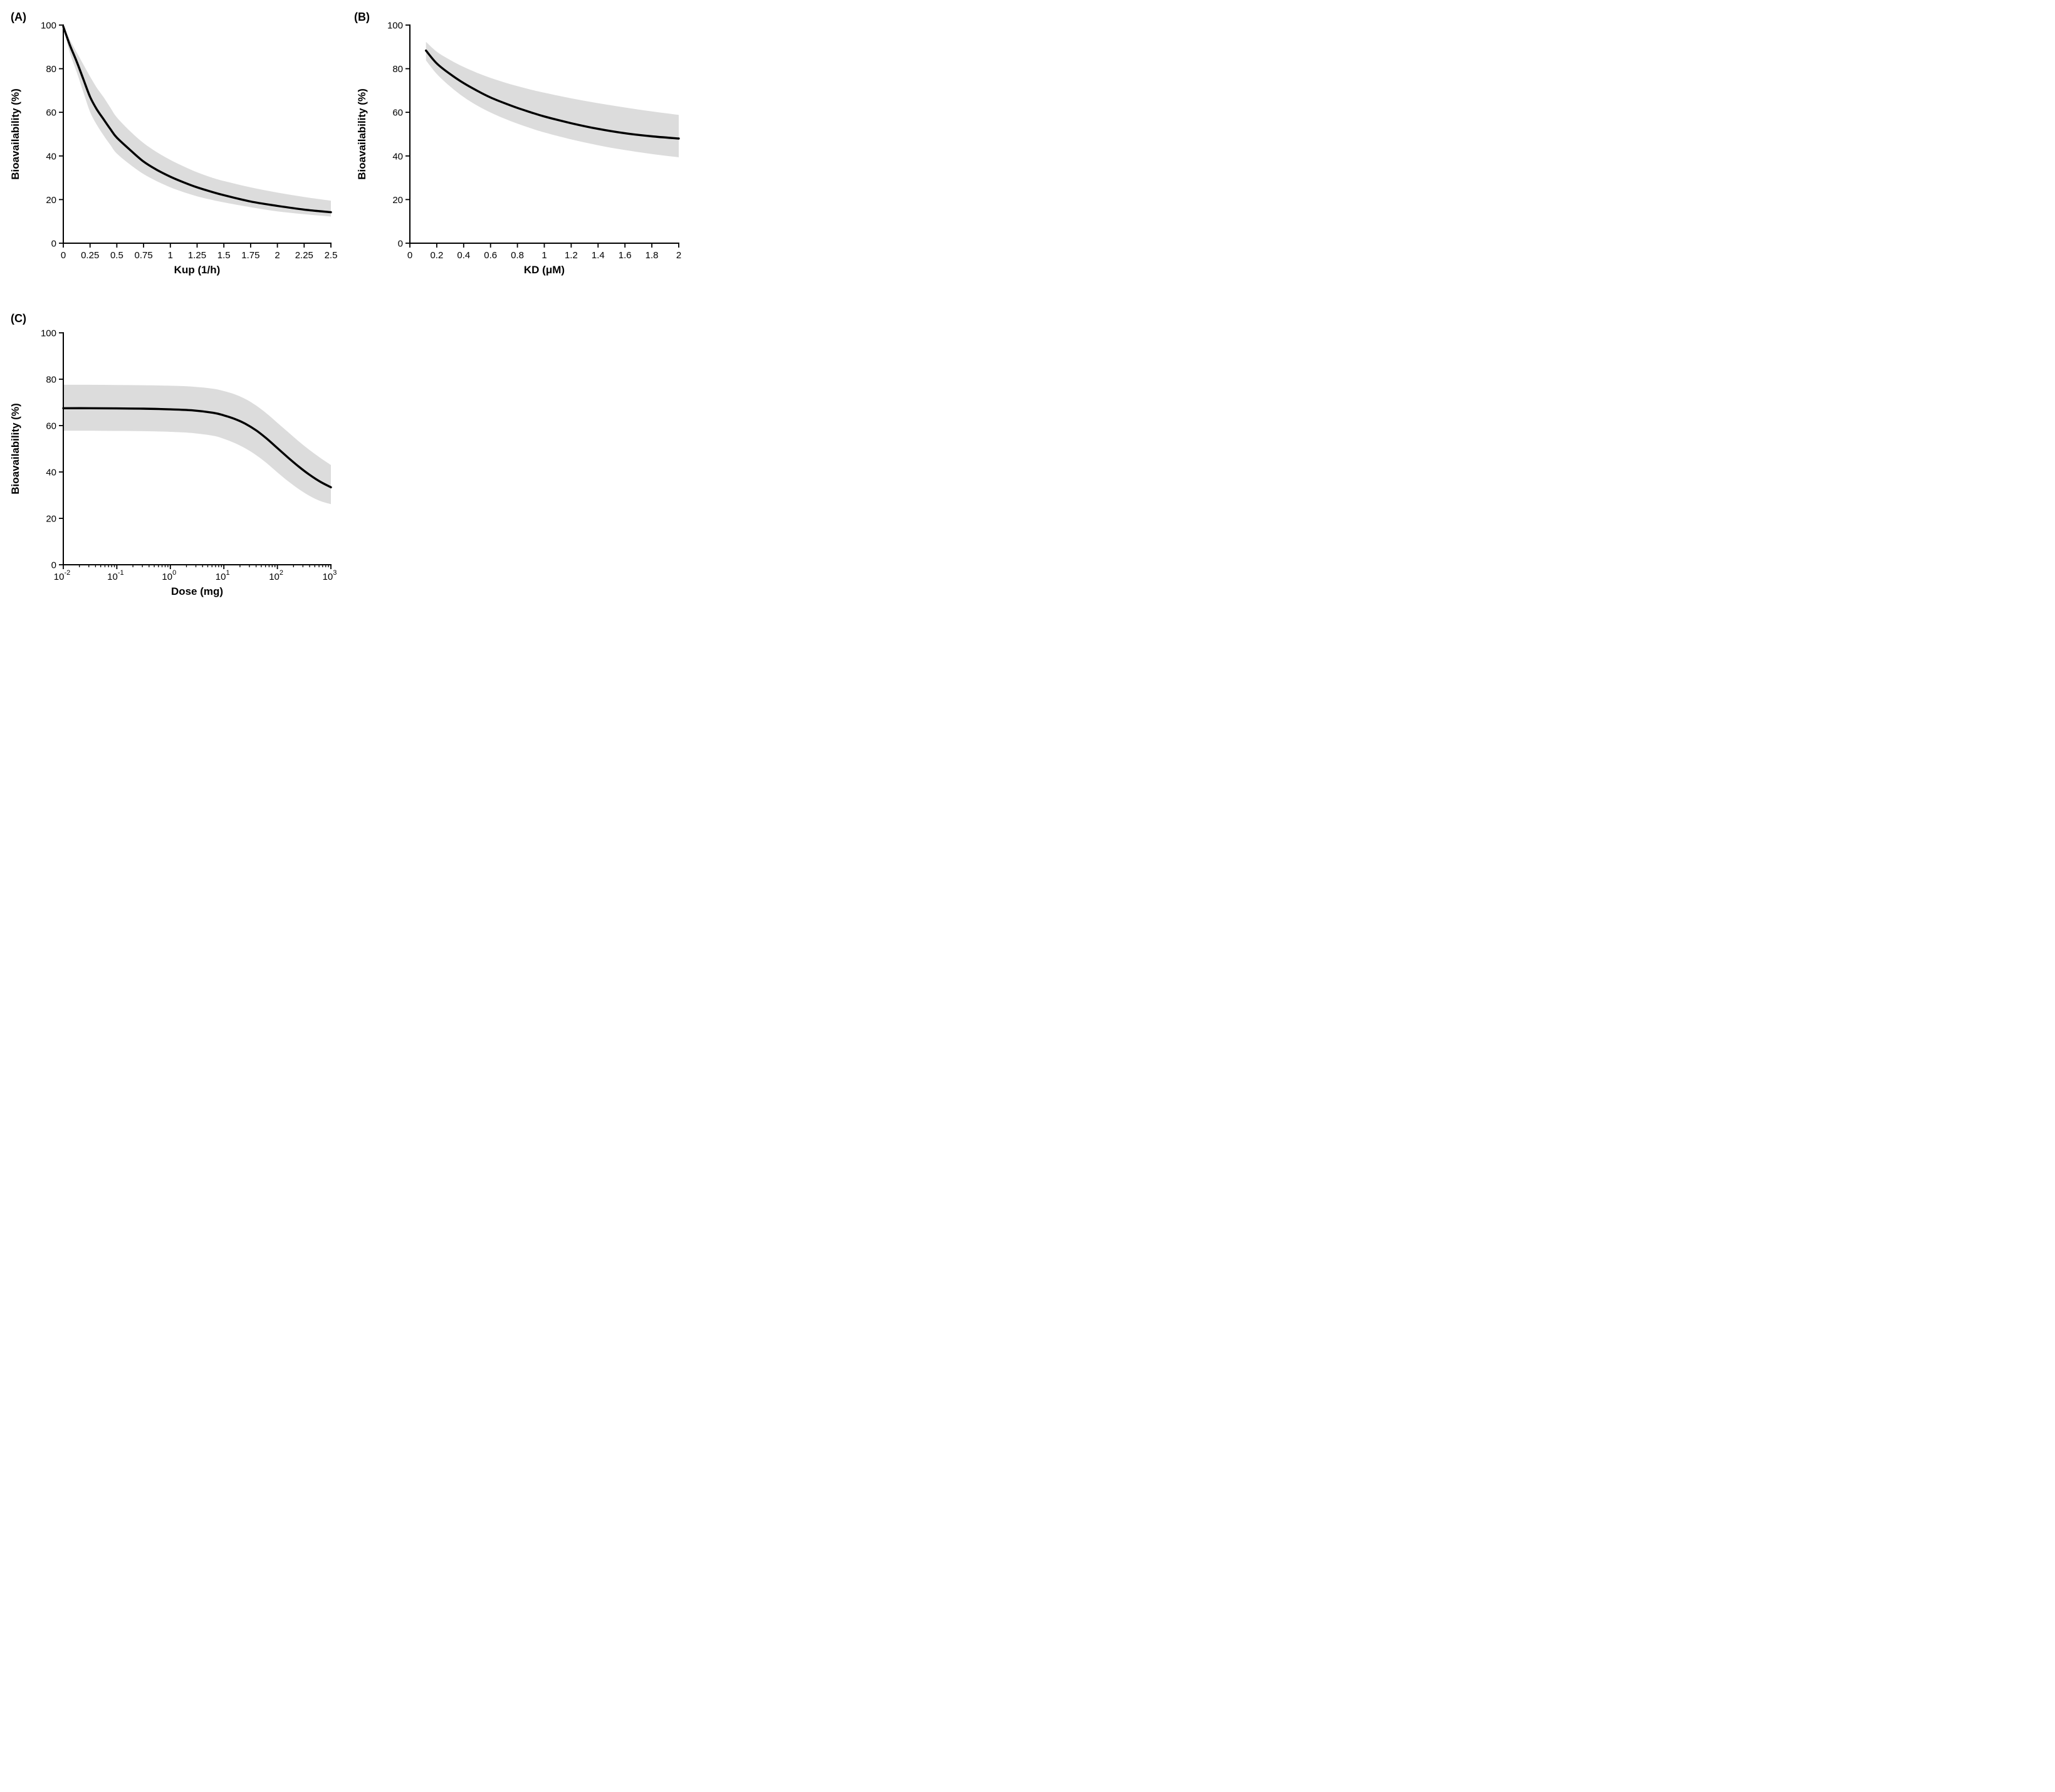  I want to click on x-tick-label: 0.2, so click(436, 255).